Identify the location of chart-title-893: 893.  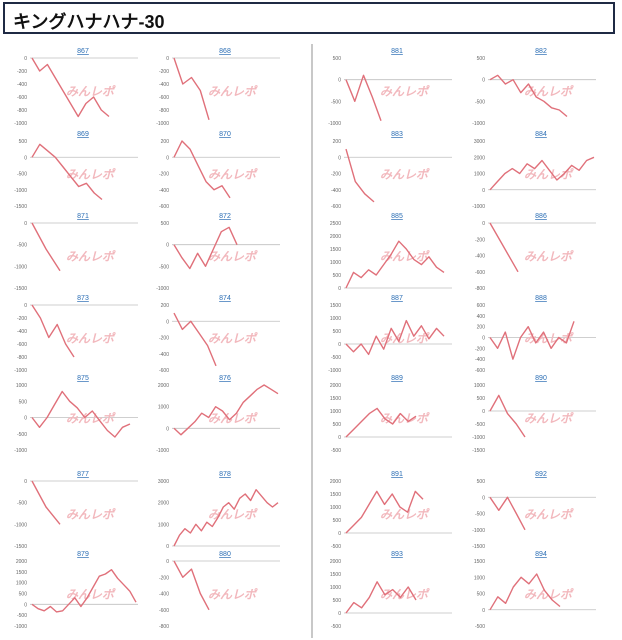
(397, 554).